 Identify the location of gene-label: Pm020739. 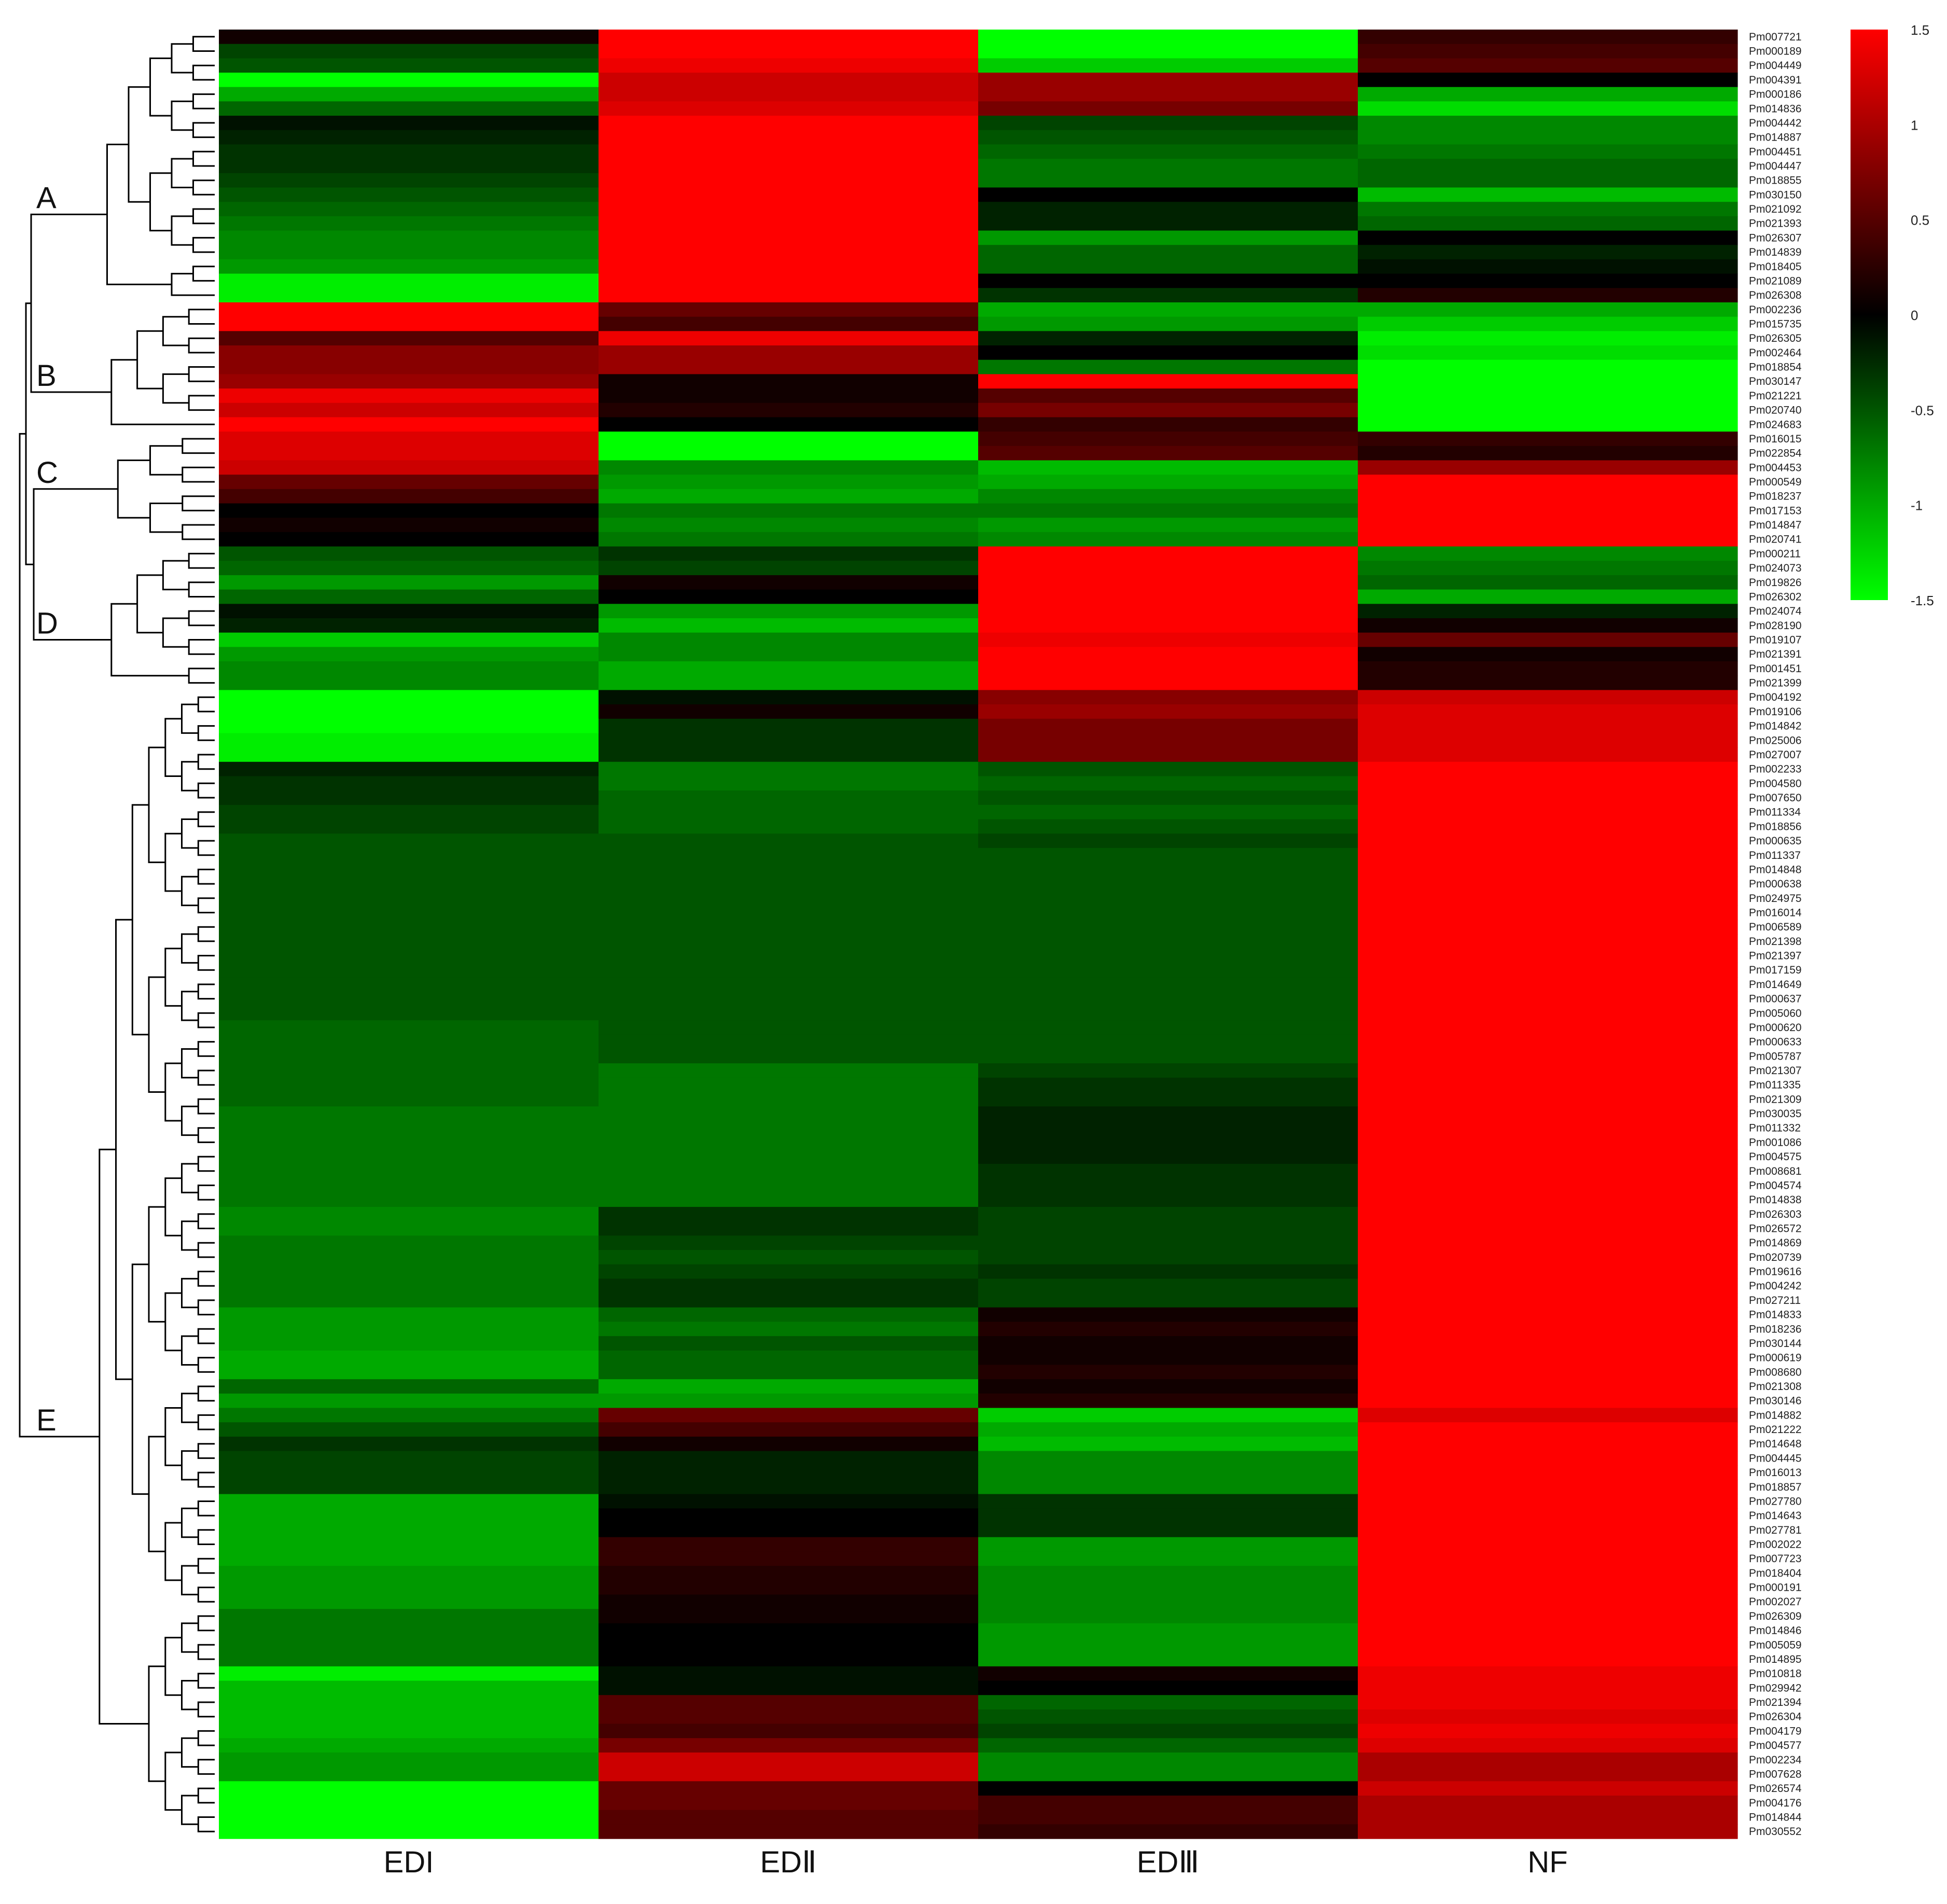
(1775, 1257).